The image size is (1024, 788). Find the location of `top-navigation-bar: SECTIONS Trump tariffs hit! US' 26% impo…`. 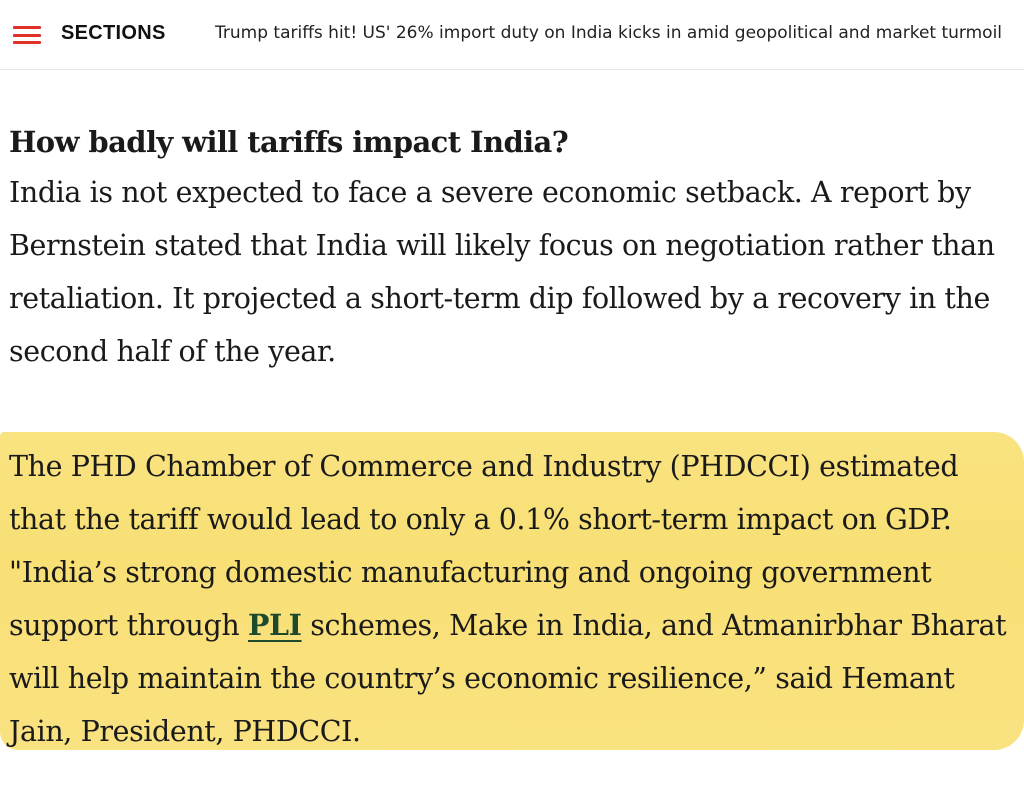

top-navigation-bar: SECTIONS Trump tariffs hit! US' 26% impo… is located at coordinates (512, 35).